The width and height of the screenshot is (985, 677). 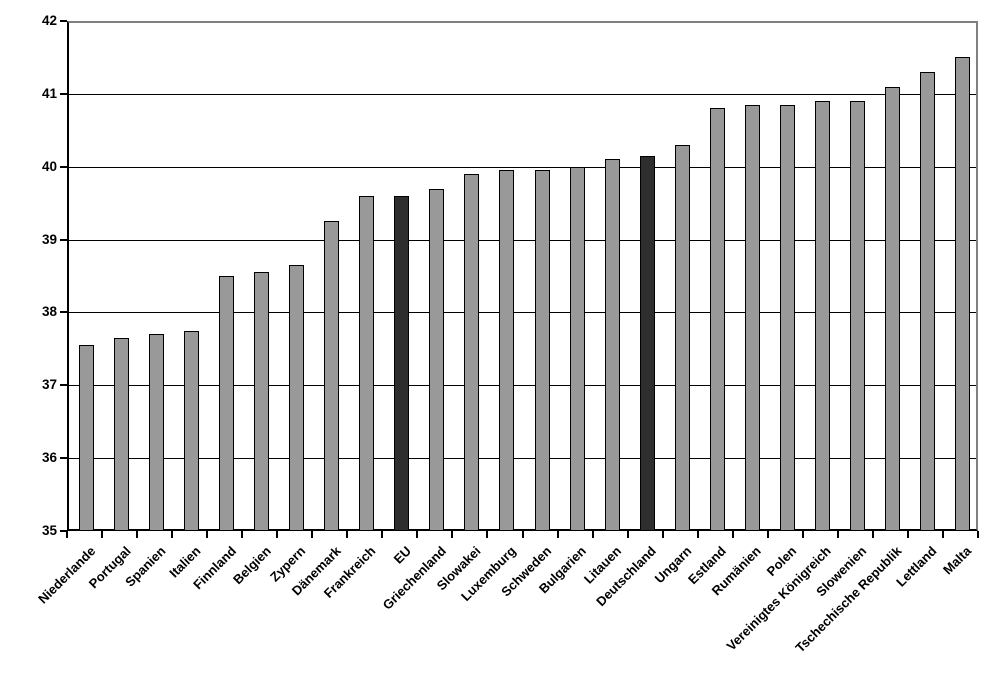 I want to click on bar-belgien, so click(x=262, y=401).